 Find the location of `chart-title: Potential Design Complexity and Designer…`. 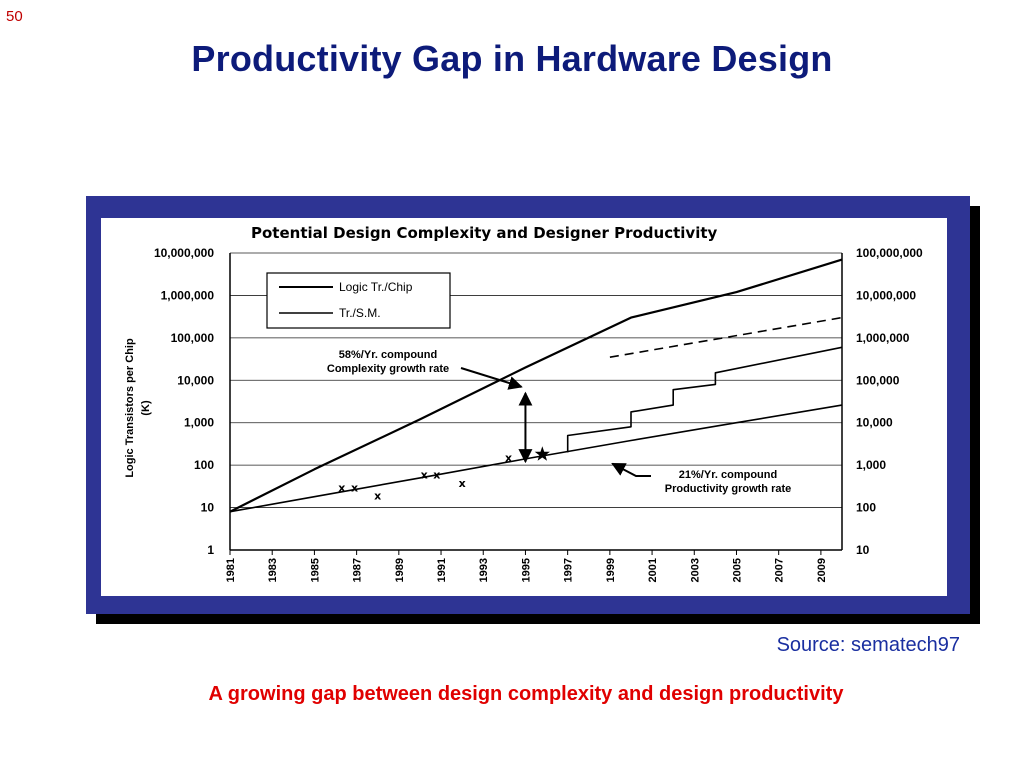

chart-title: Potential Design Complexity and Designer… is located at coordinates (484, 233).